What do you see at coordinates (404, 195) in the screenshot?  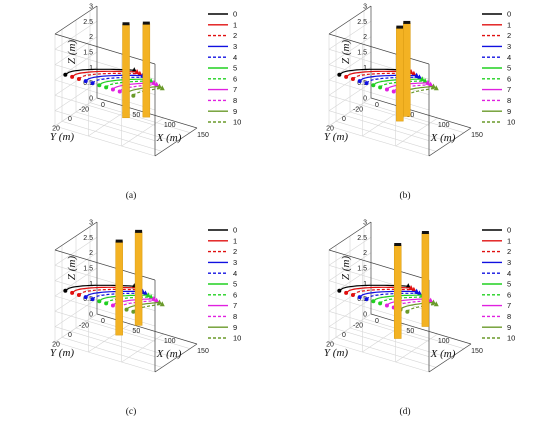 I see `caption-b: (b)` at bounding box center [404, 195].